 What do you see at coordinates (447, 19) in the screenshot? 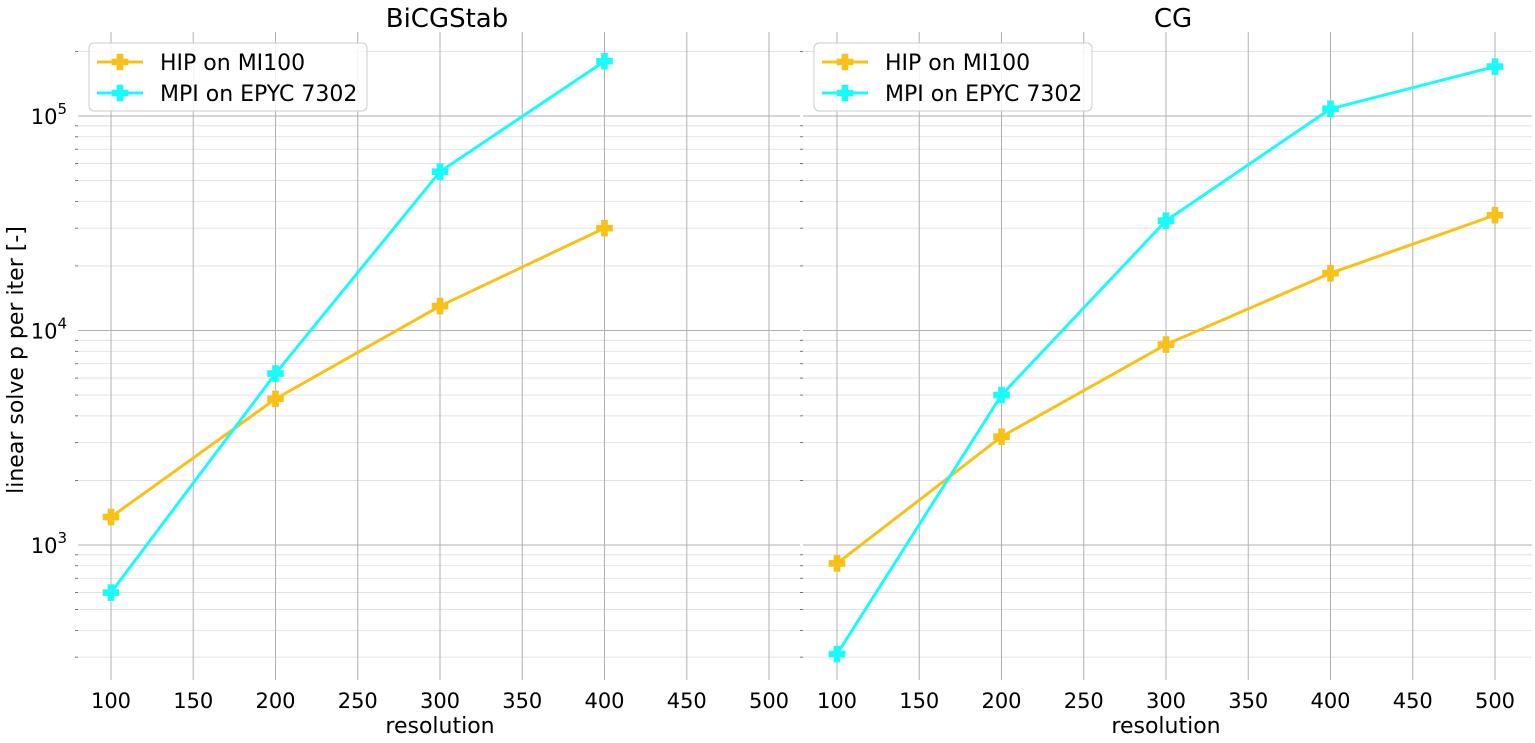
I see `panel-title: BiCGStab` at bounding box center [447, 19].